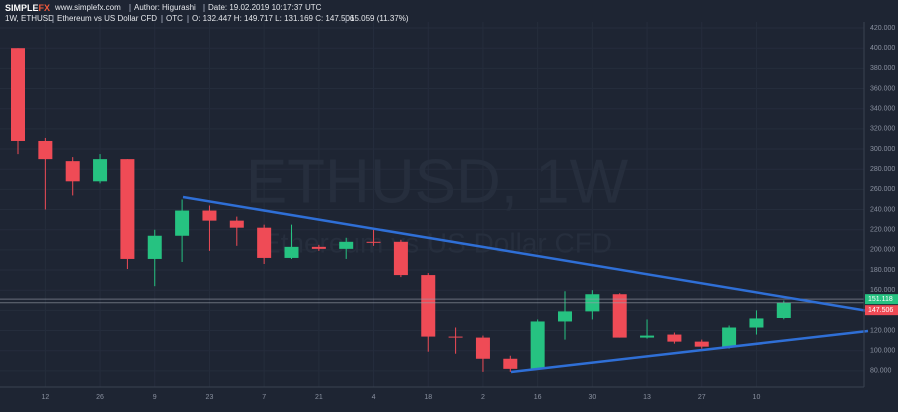  I want to click on y-tick-label: 80.000, so click(881, 371).